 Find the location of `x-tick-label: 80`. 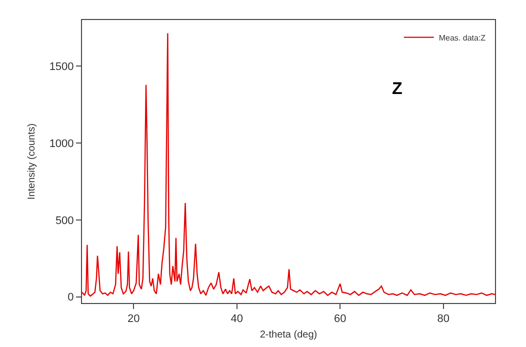

x-tick-label: 80 is located at coordinates (443, 319).